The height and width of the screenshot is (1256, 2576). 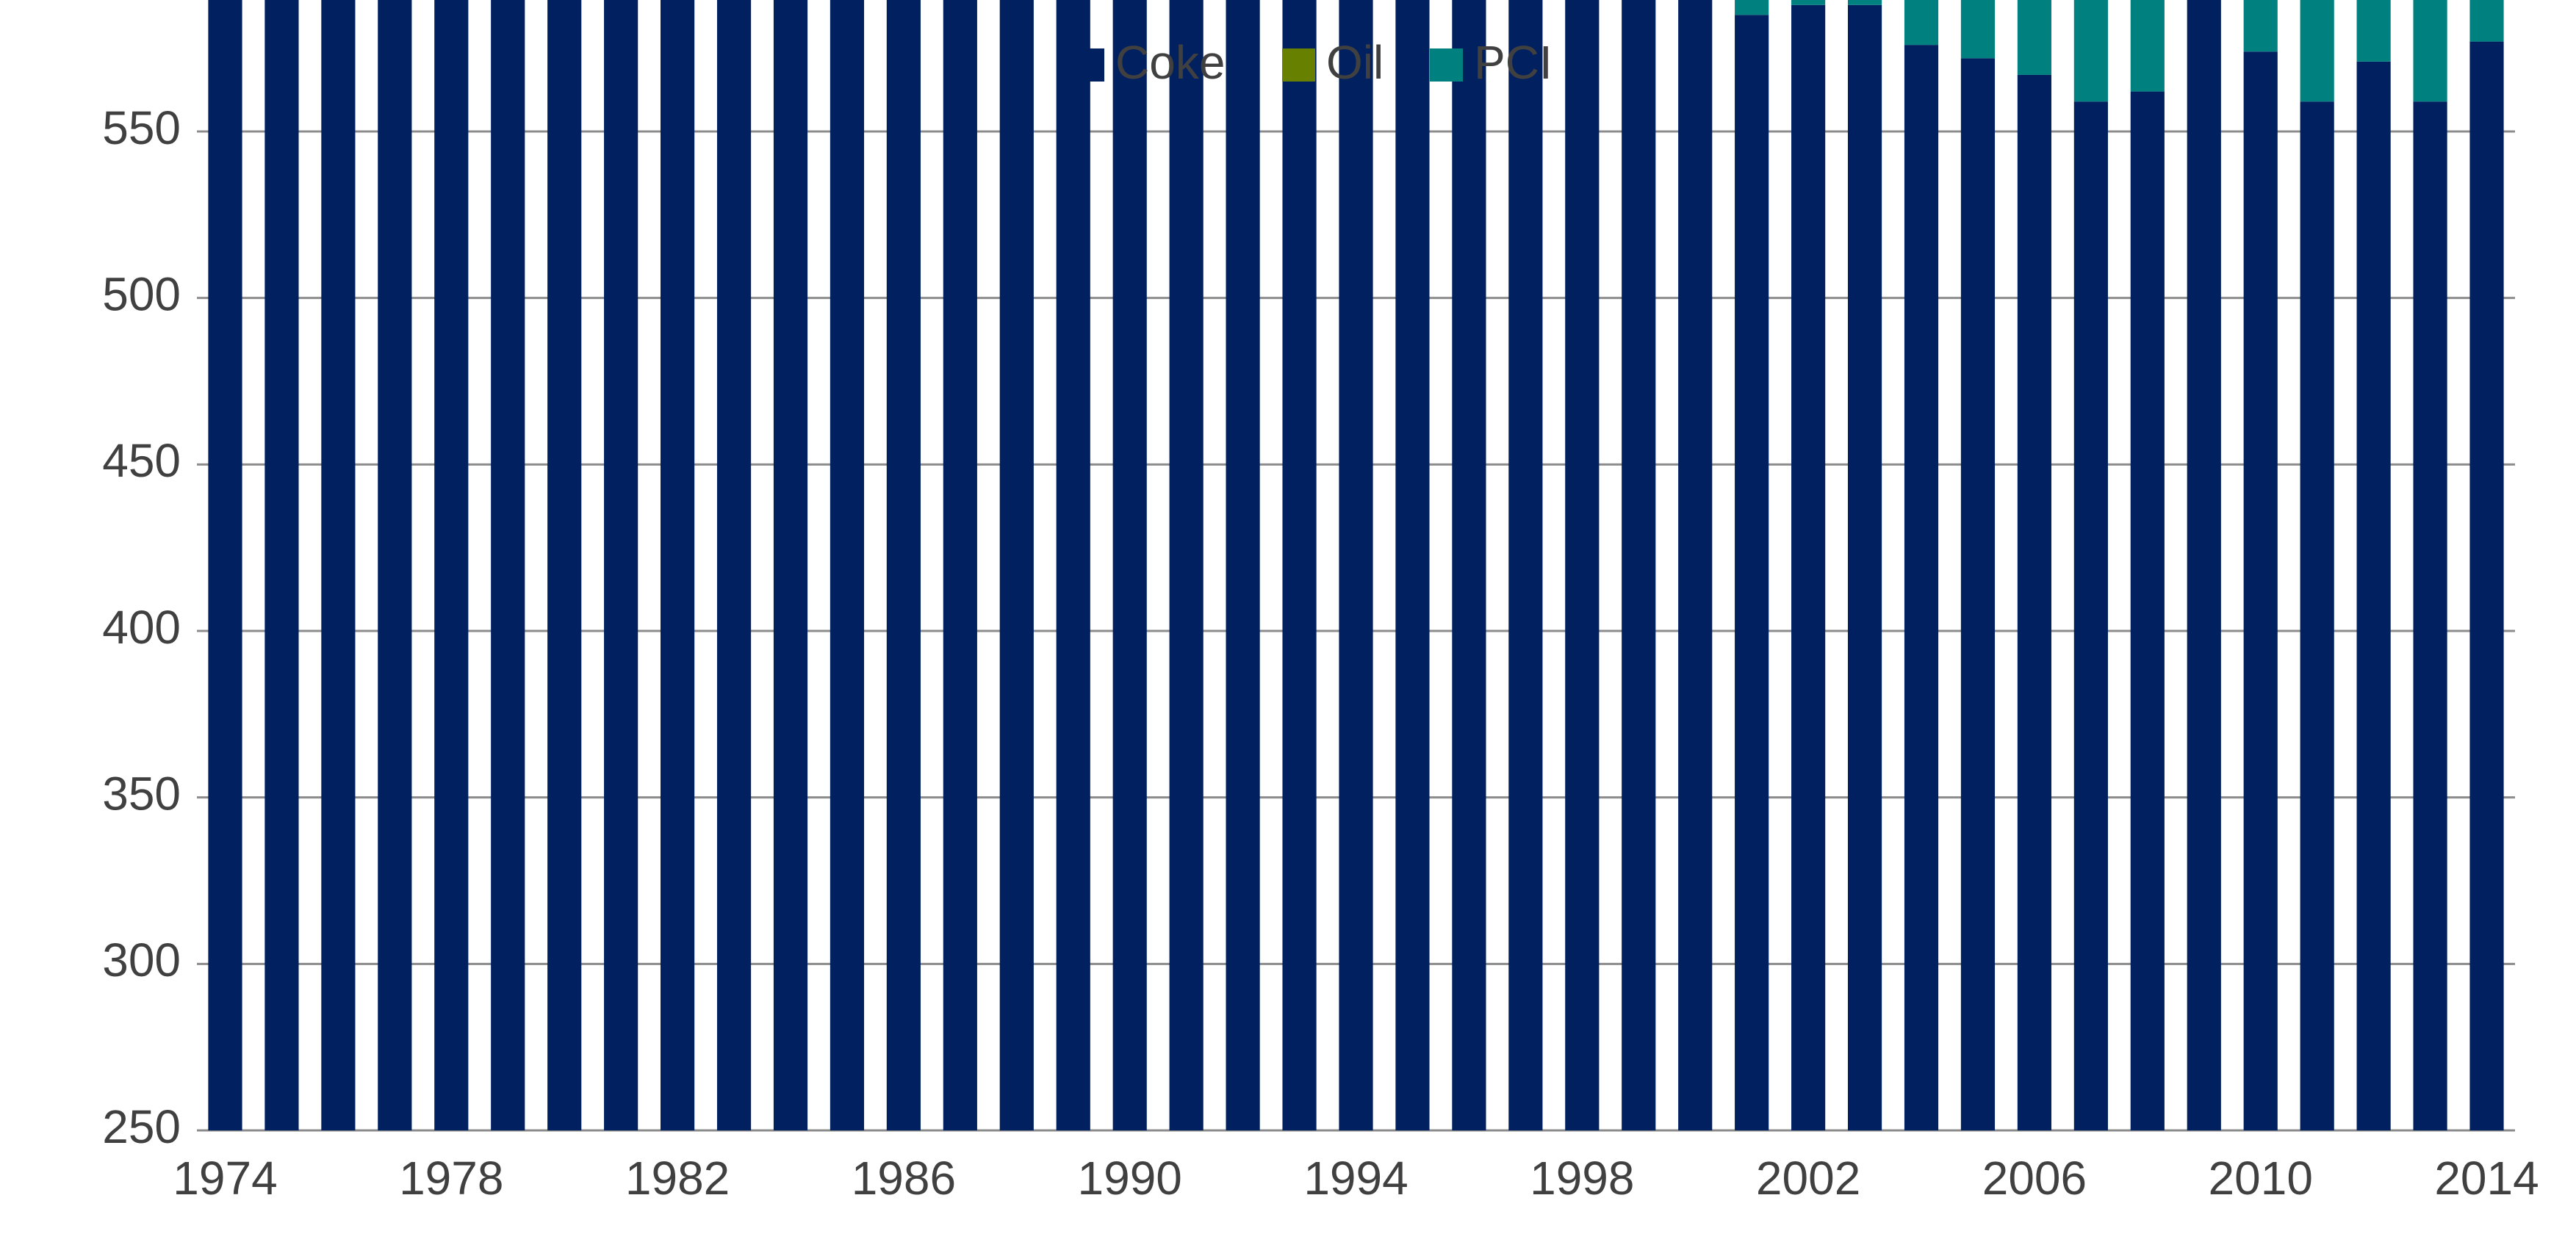 I want to click on x-tick-label: 1982, so click(x=677, y=1178).